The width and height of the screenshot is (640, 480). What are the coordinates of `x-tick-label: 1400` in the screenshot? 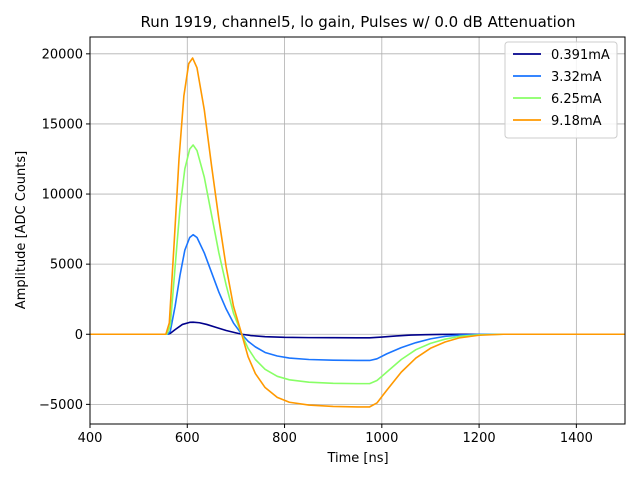 It's located at (576, 438).